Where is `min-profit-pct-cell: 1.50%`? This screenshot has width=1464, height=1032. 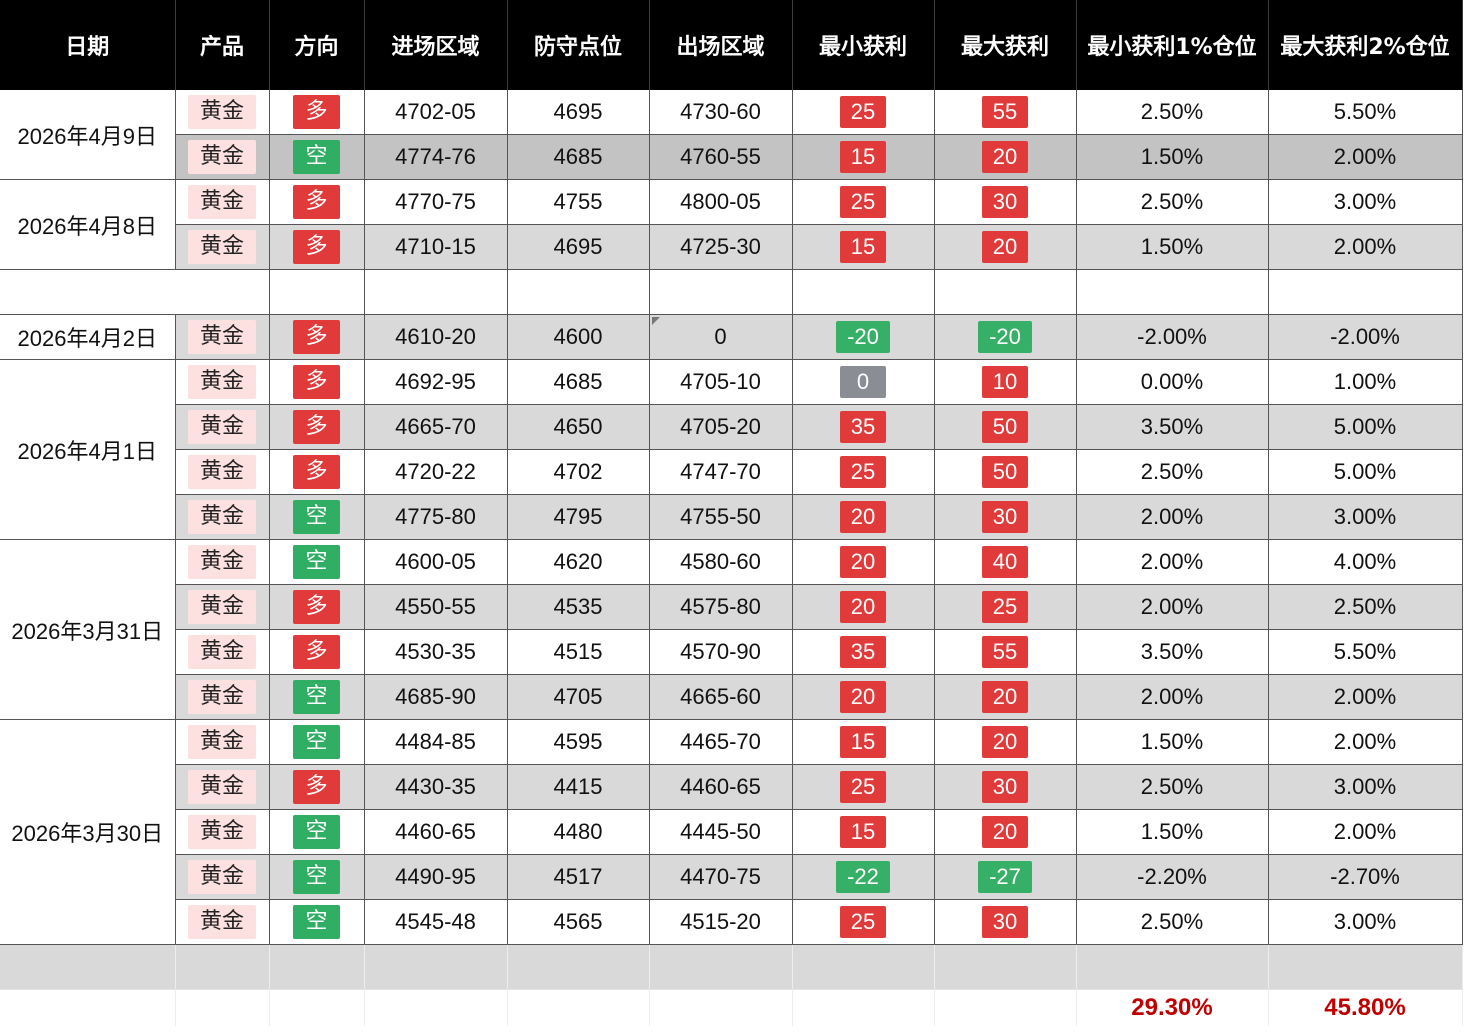 min-profit-pct-cell: 1.50% is located at coordinates (1172, 157).